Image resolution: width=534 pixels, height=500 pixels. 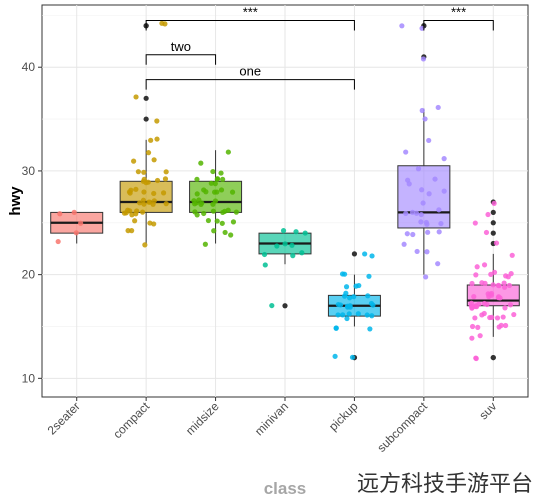 What do you see at coordinates (64, 418) in the screenshot?
I see `x-tick-label: 2seater` at bounding box center [64, 418].